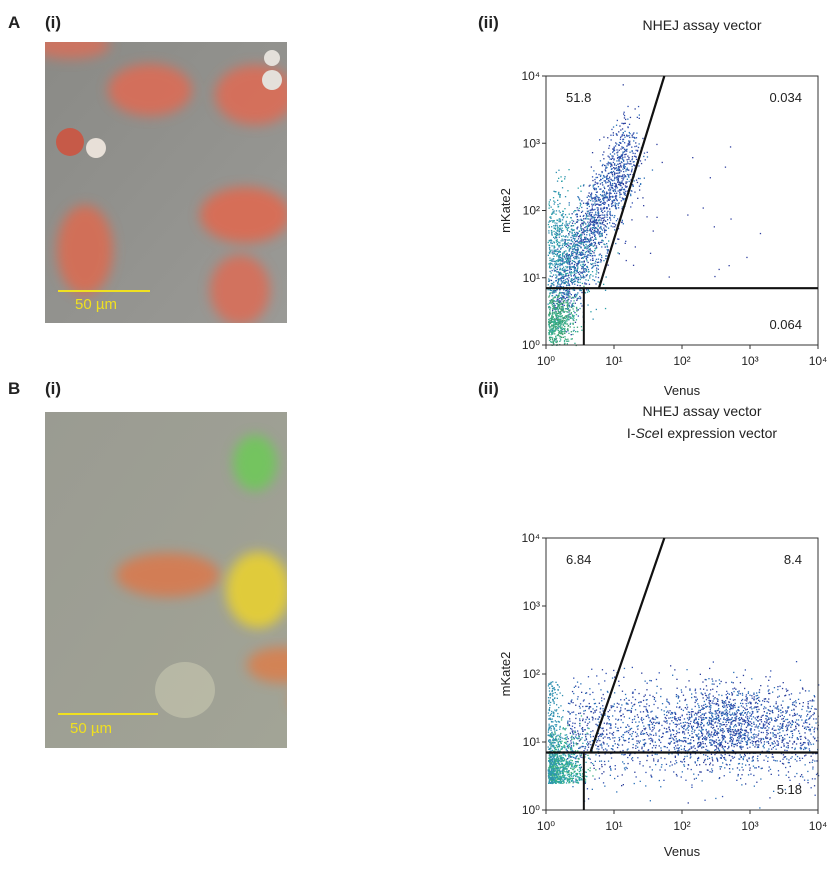  I want to click on gate-line, so click(631, 182).